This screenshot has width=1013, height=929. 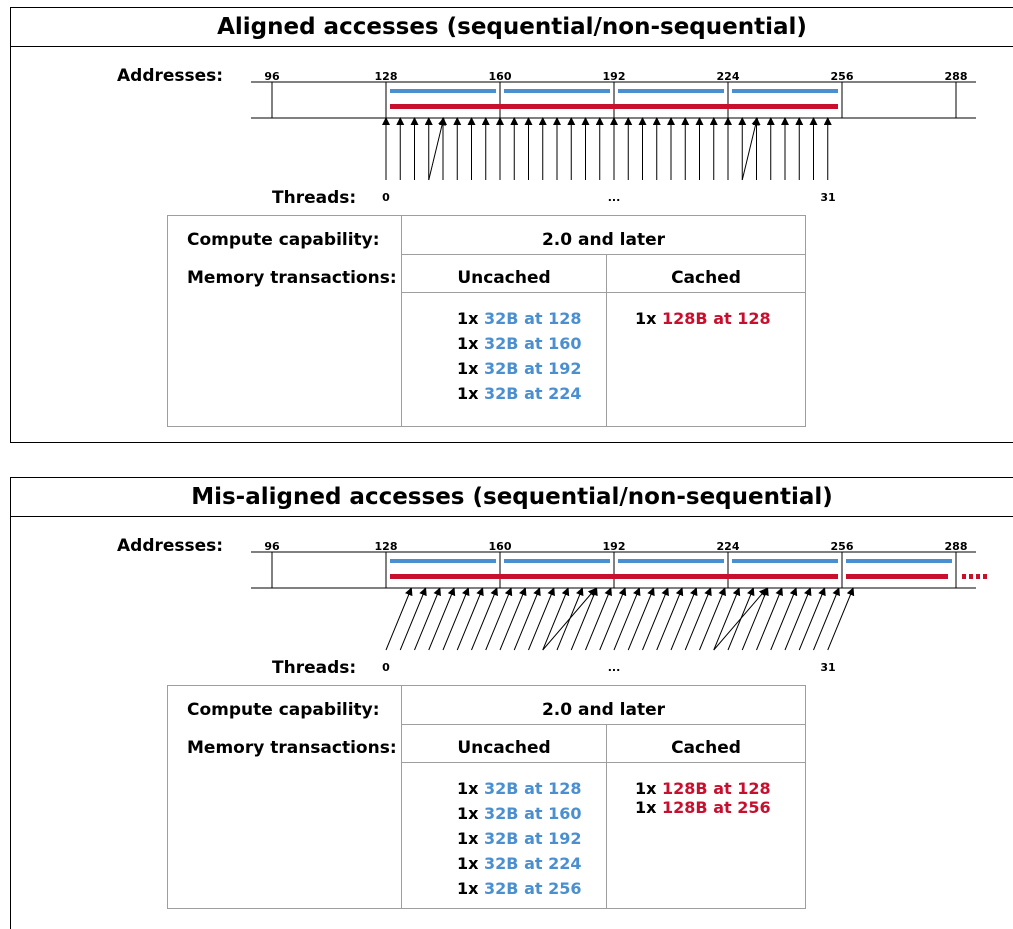 What do you see at coordinates (613, 137) in the screenshot?
I see `aligned-access-diagram: 96 128 160 192 224 256 288 0... 31` at bounding box center [613, 137].